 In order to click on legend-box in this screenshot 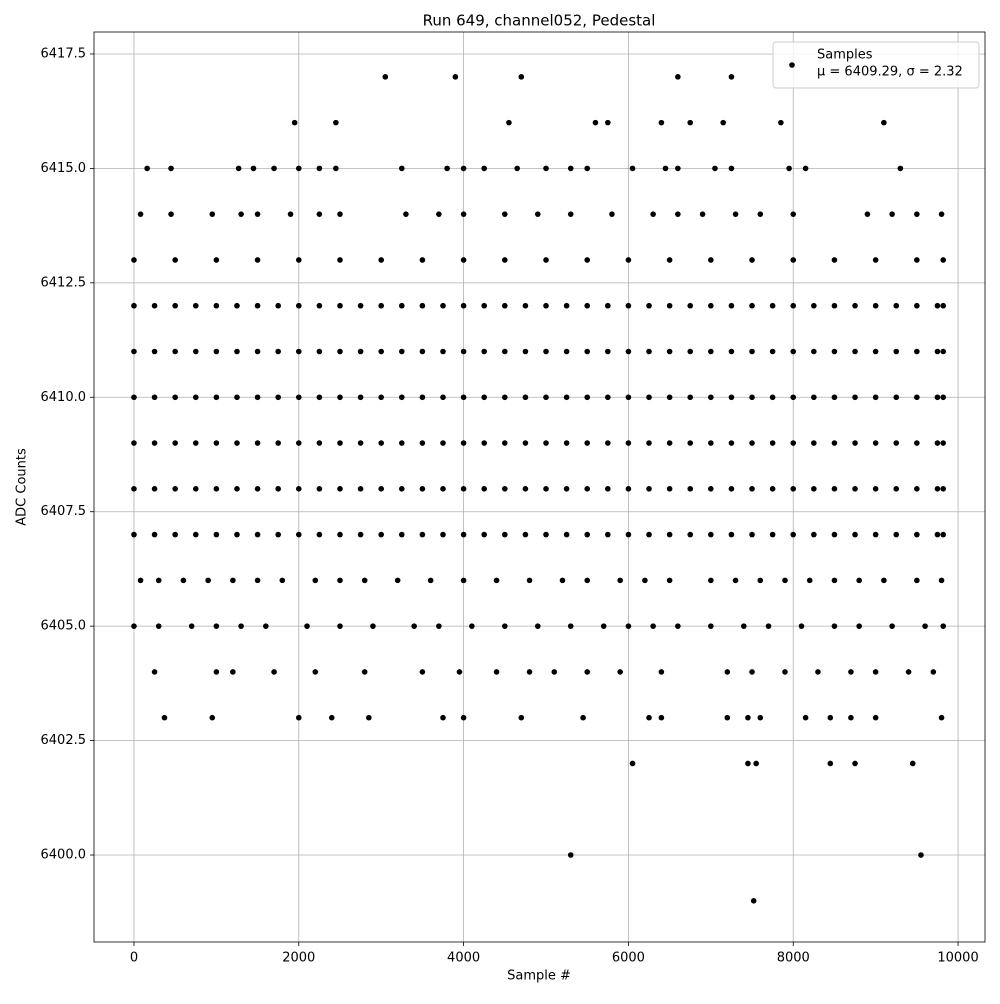, I will do `click(876, 65)`.